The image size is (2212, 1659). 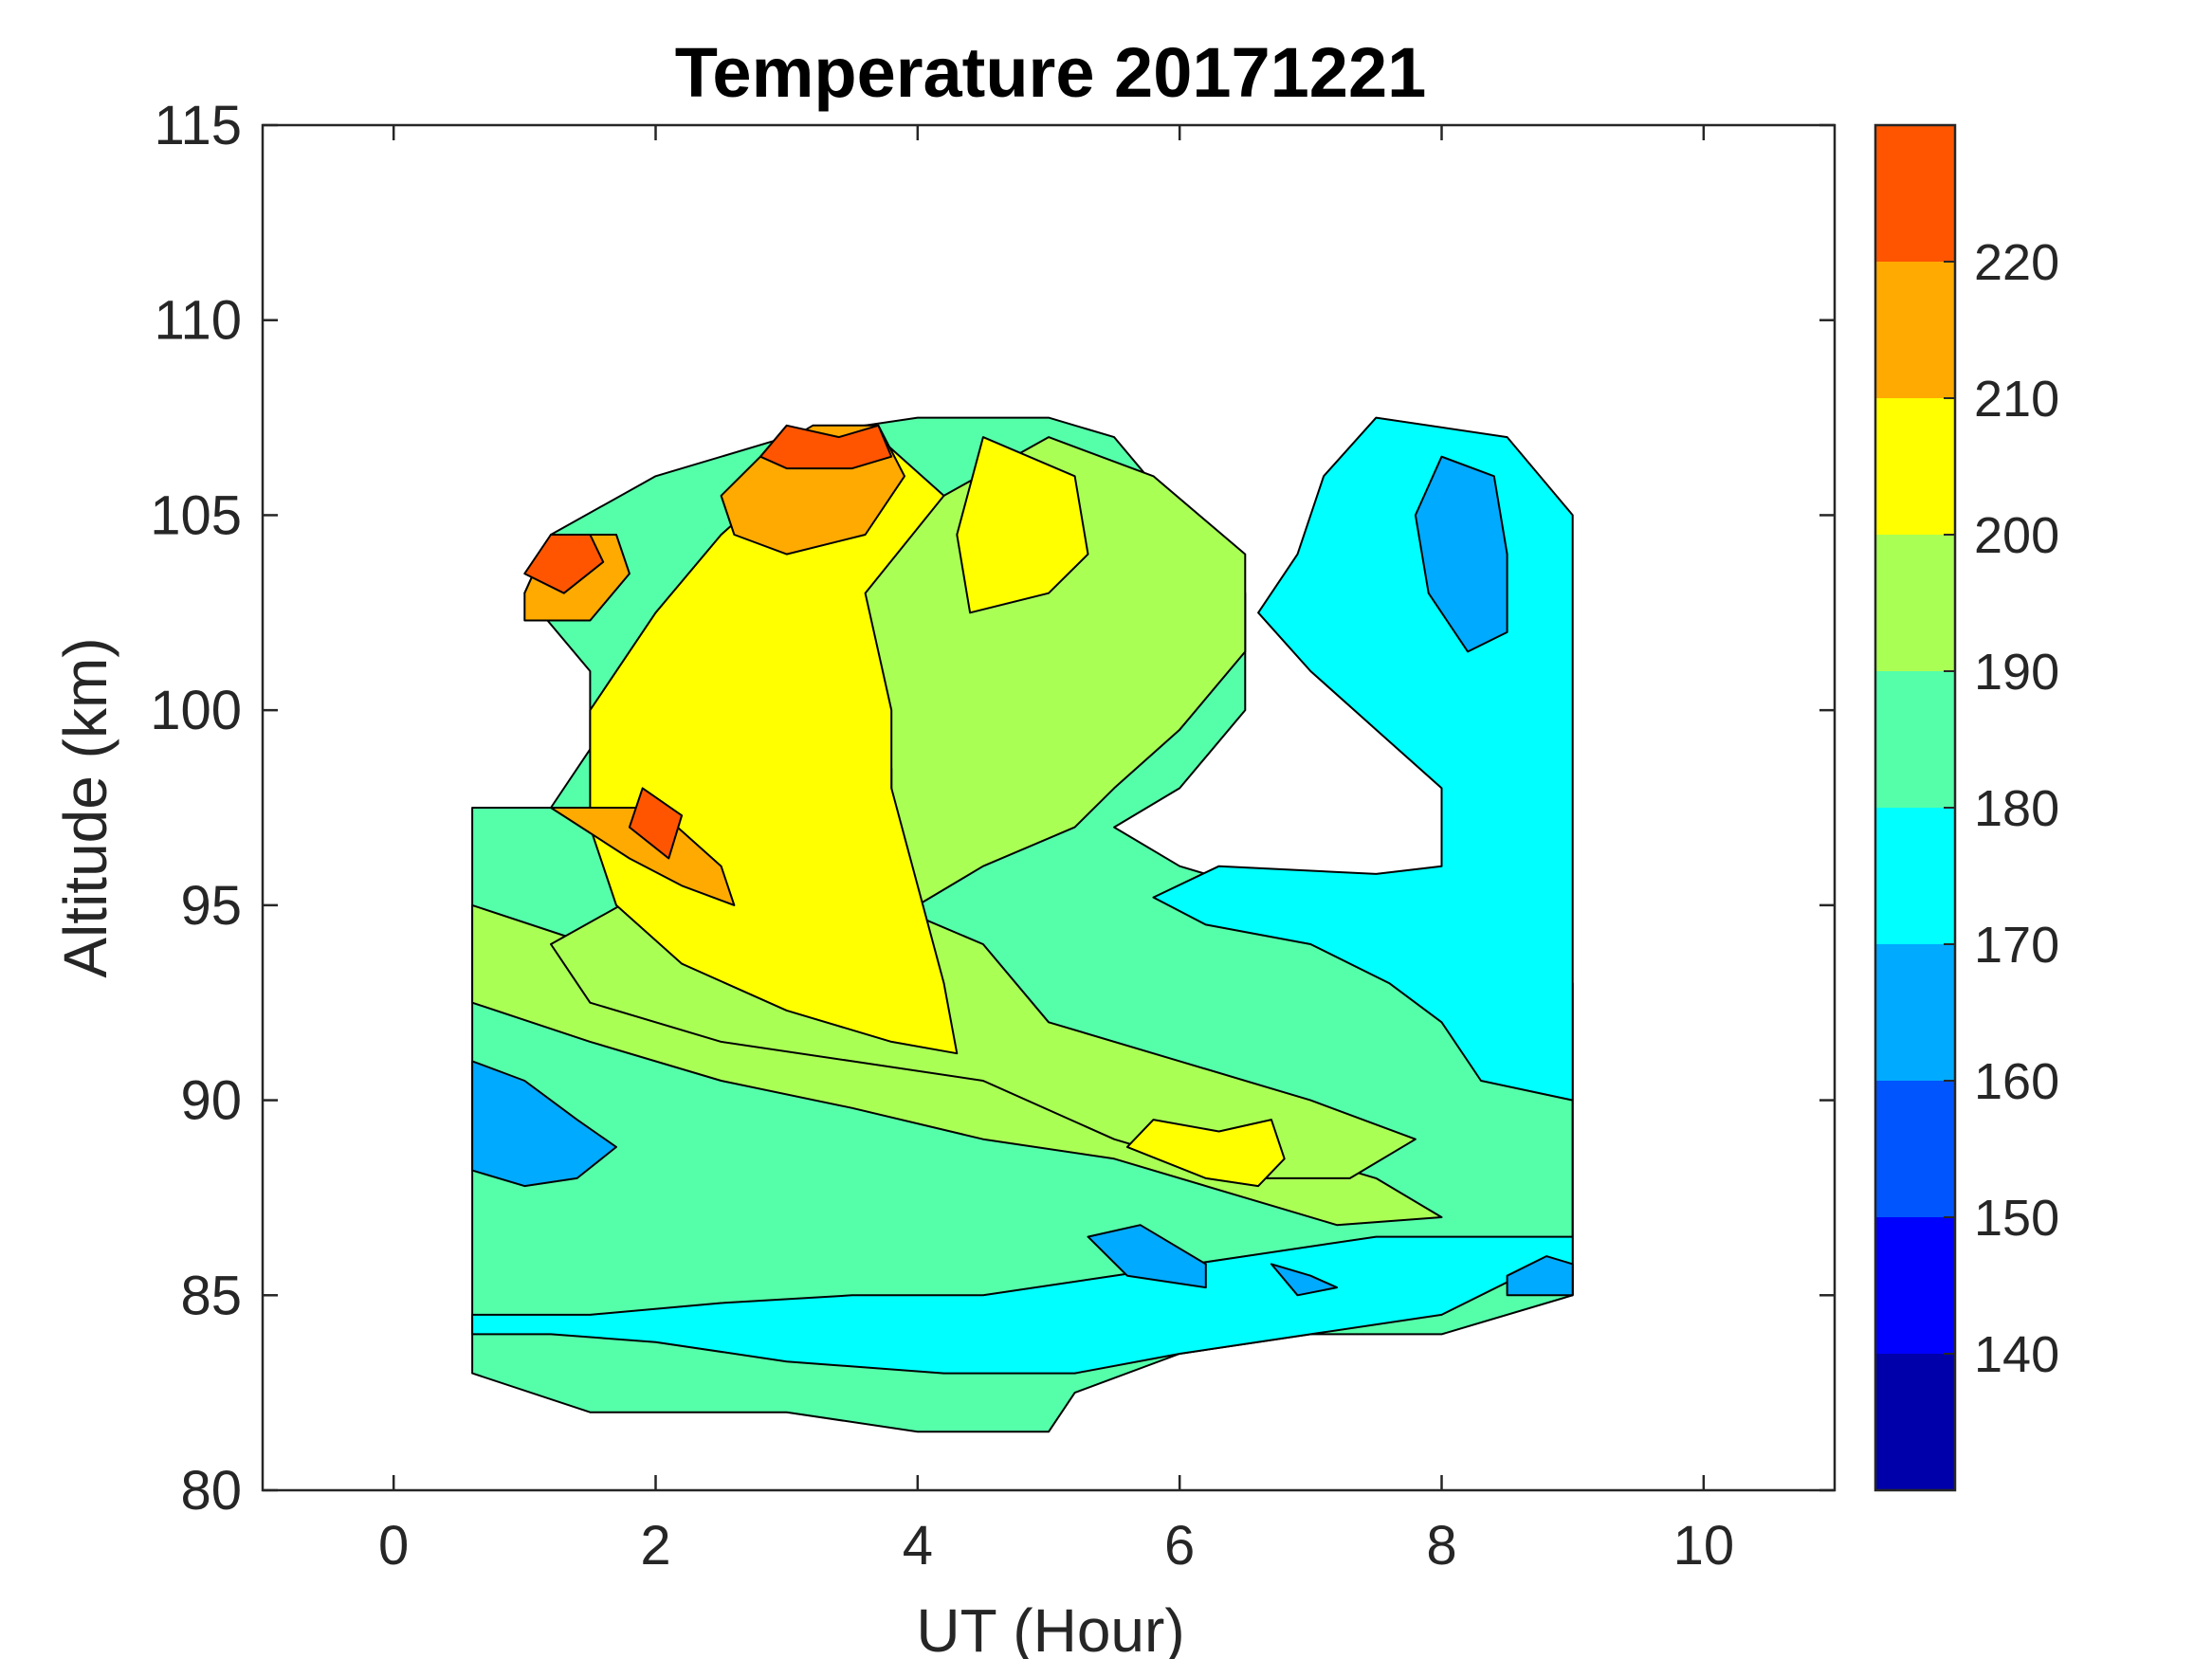 What do you see at coordinates (211, 1491) in the screenshot?
I see `y-tick-label: 80` at bounding box center [211, 1491].